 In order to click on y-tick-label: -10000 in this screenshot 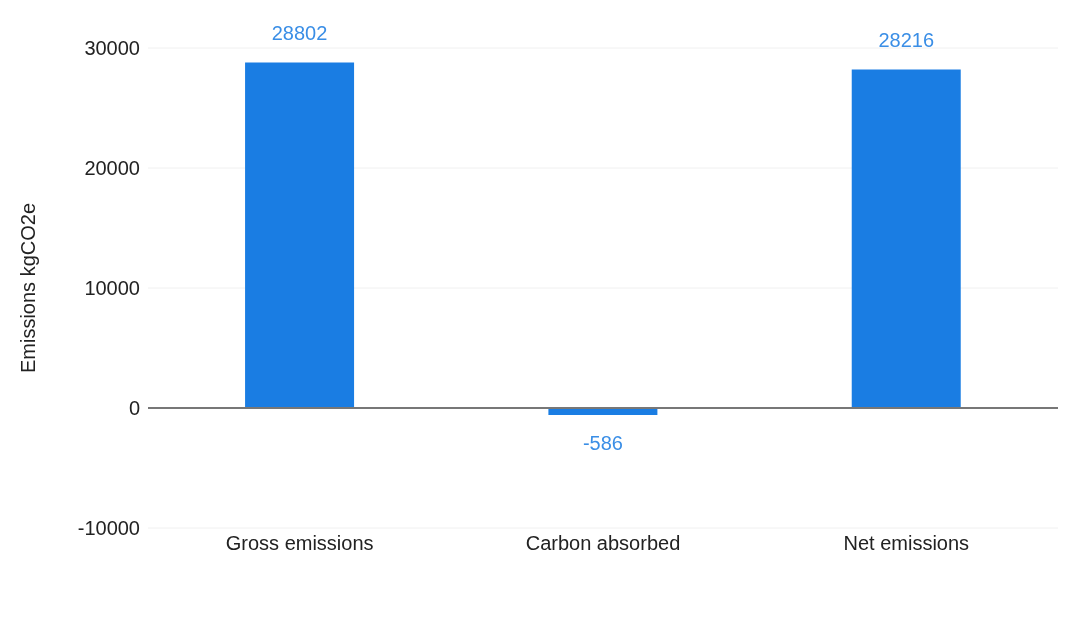, I will do `click(108, 528)`.